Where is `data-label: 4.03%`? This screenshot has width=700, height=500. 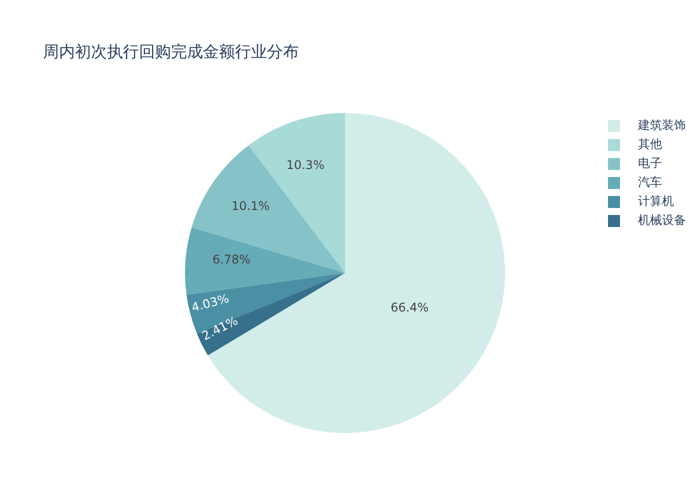 data-label: 4.03% is located at coordinates (210, 303).